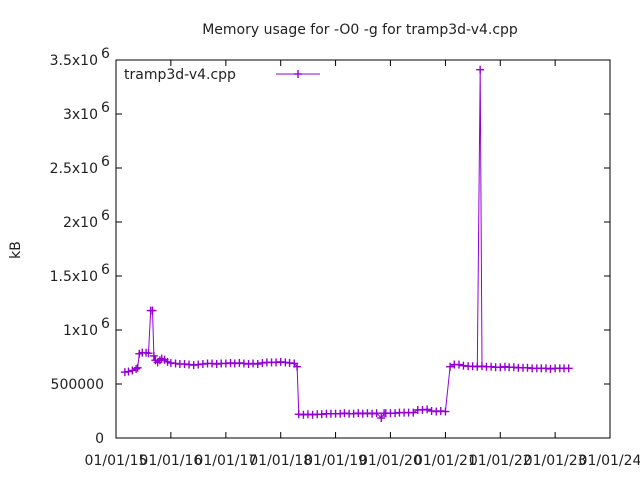 The image size is (640, 480). What do you see at coordinates (80, 331) in the screenshot?
I see `y-tick-label: 1x10` at bounding box center [80, 331].